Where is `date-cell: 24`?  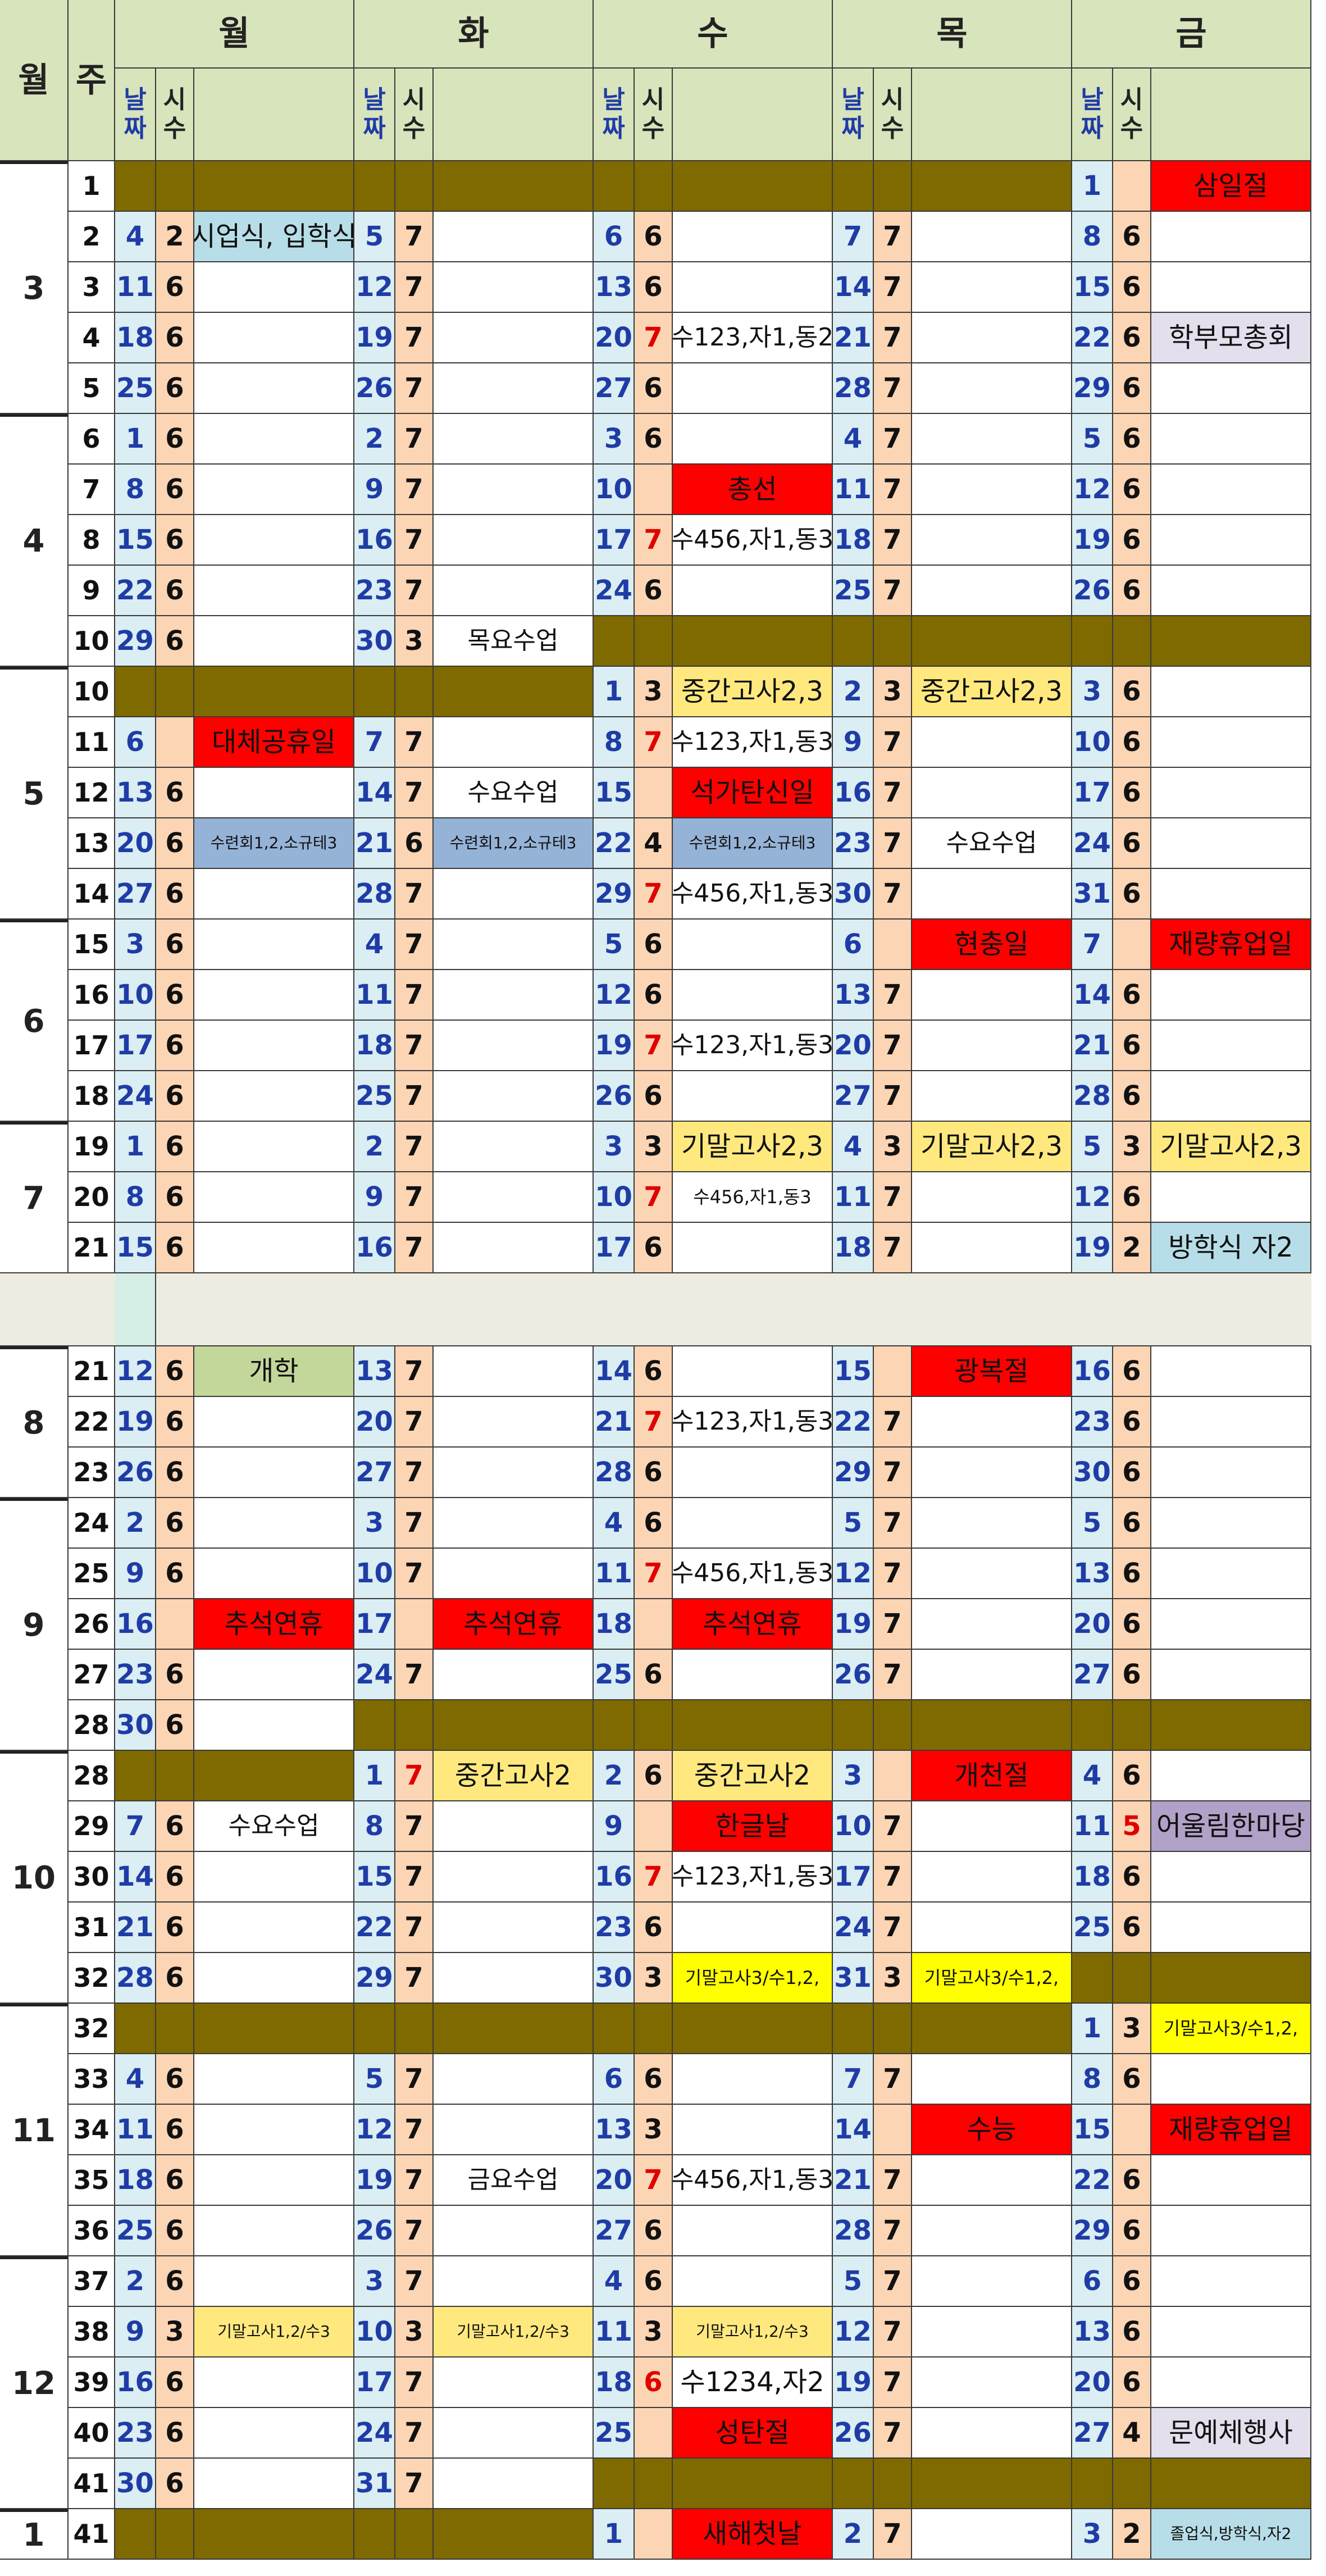
date-cell: 24 is located at coordinates (1092, 843).